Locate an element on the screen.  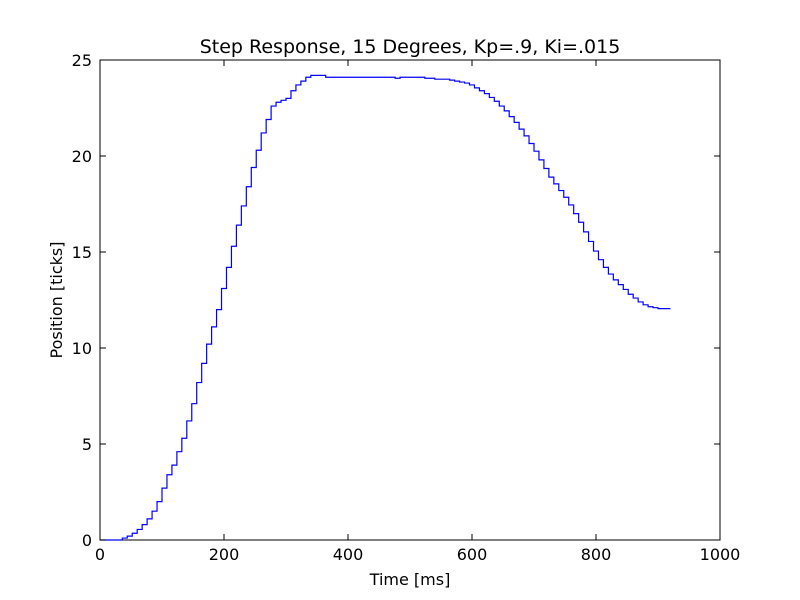
y-tick-label: 25 is located at coordinates (82, 60).